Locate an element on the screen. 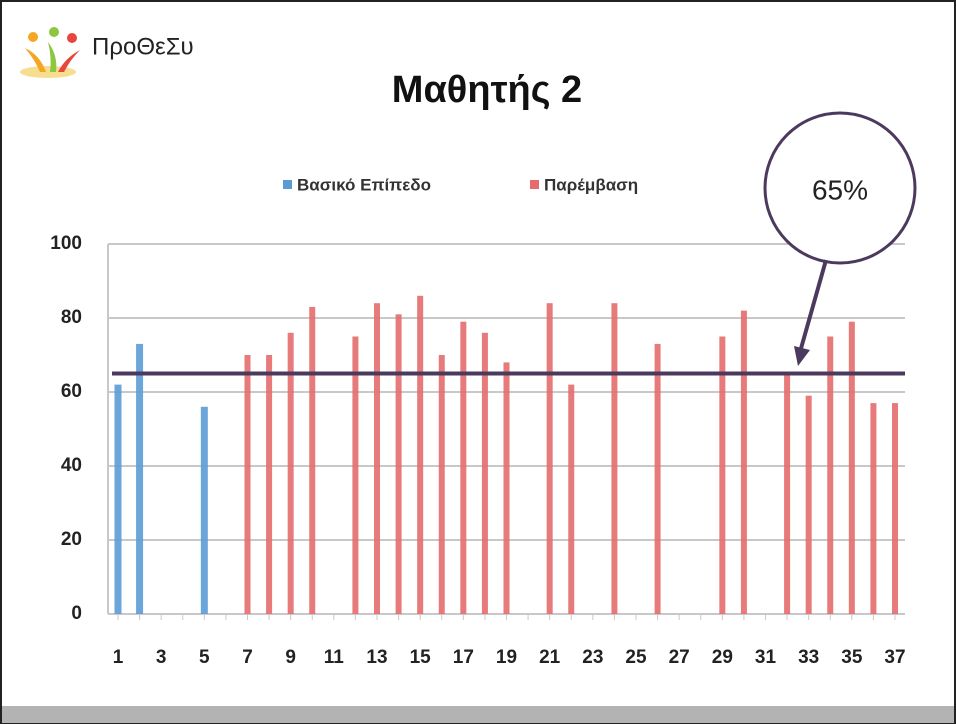 The width and height of the screenshot is (956, 724). x-tick-label: 17 is located at coordinates (463, 657).